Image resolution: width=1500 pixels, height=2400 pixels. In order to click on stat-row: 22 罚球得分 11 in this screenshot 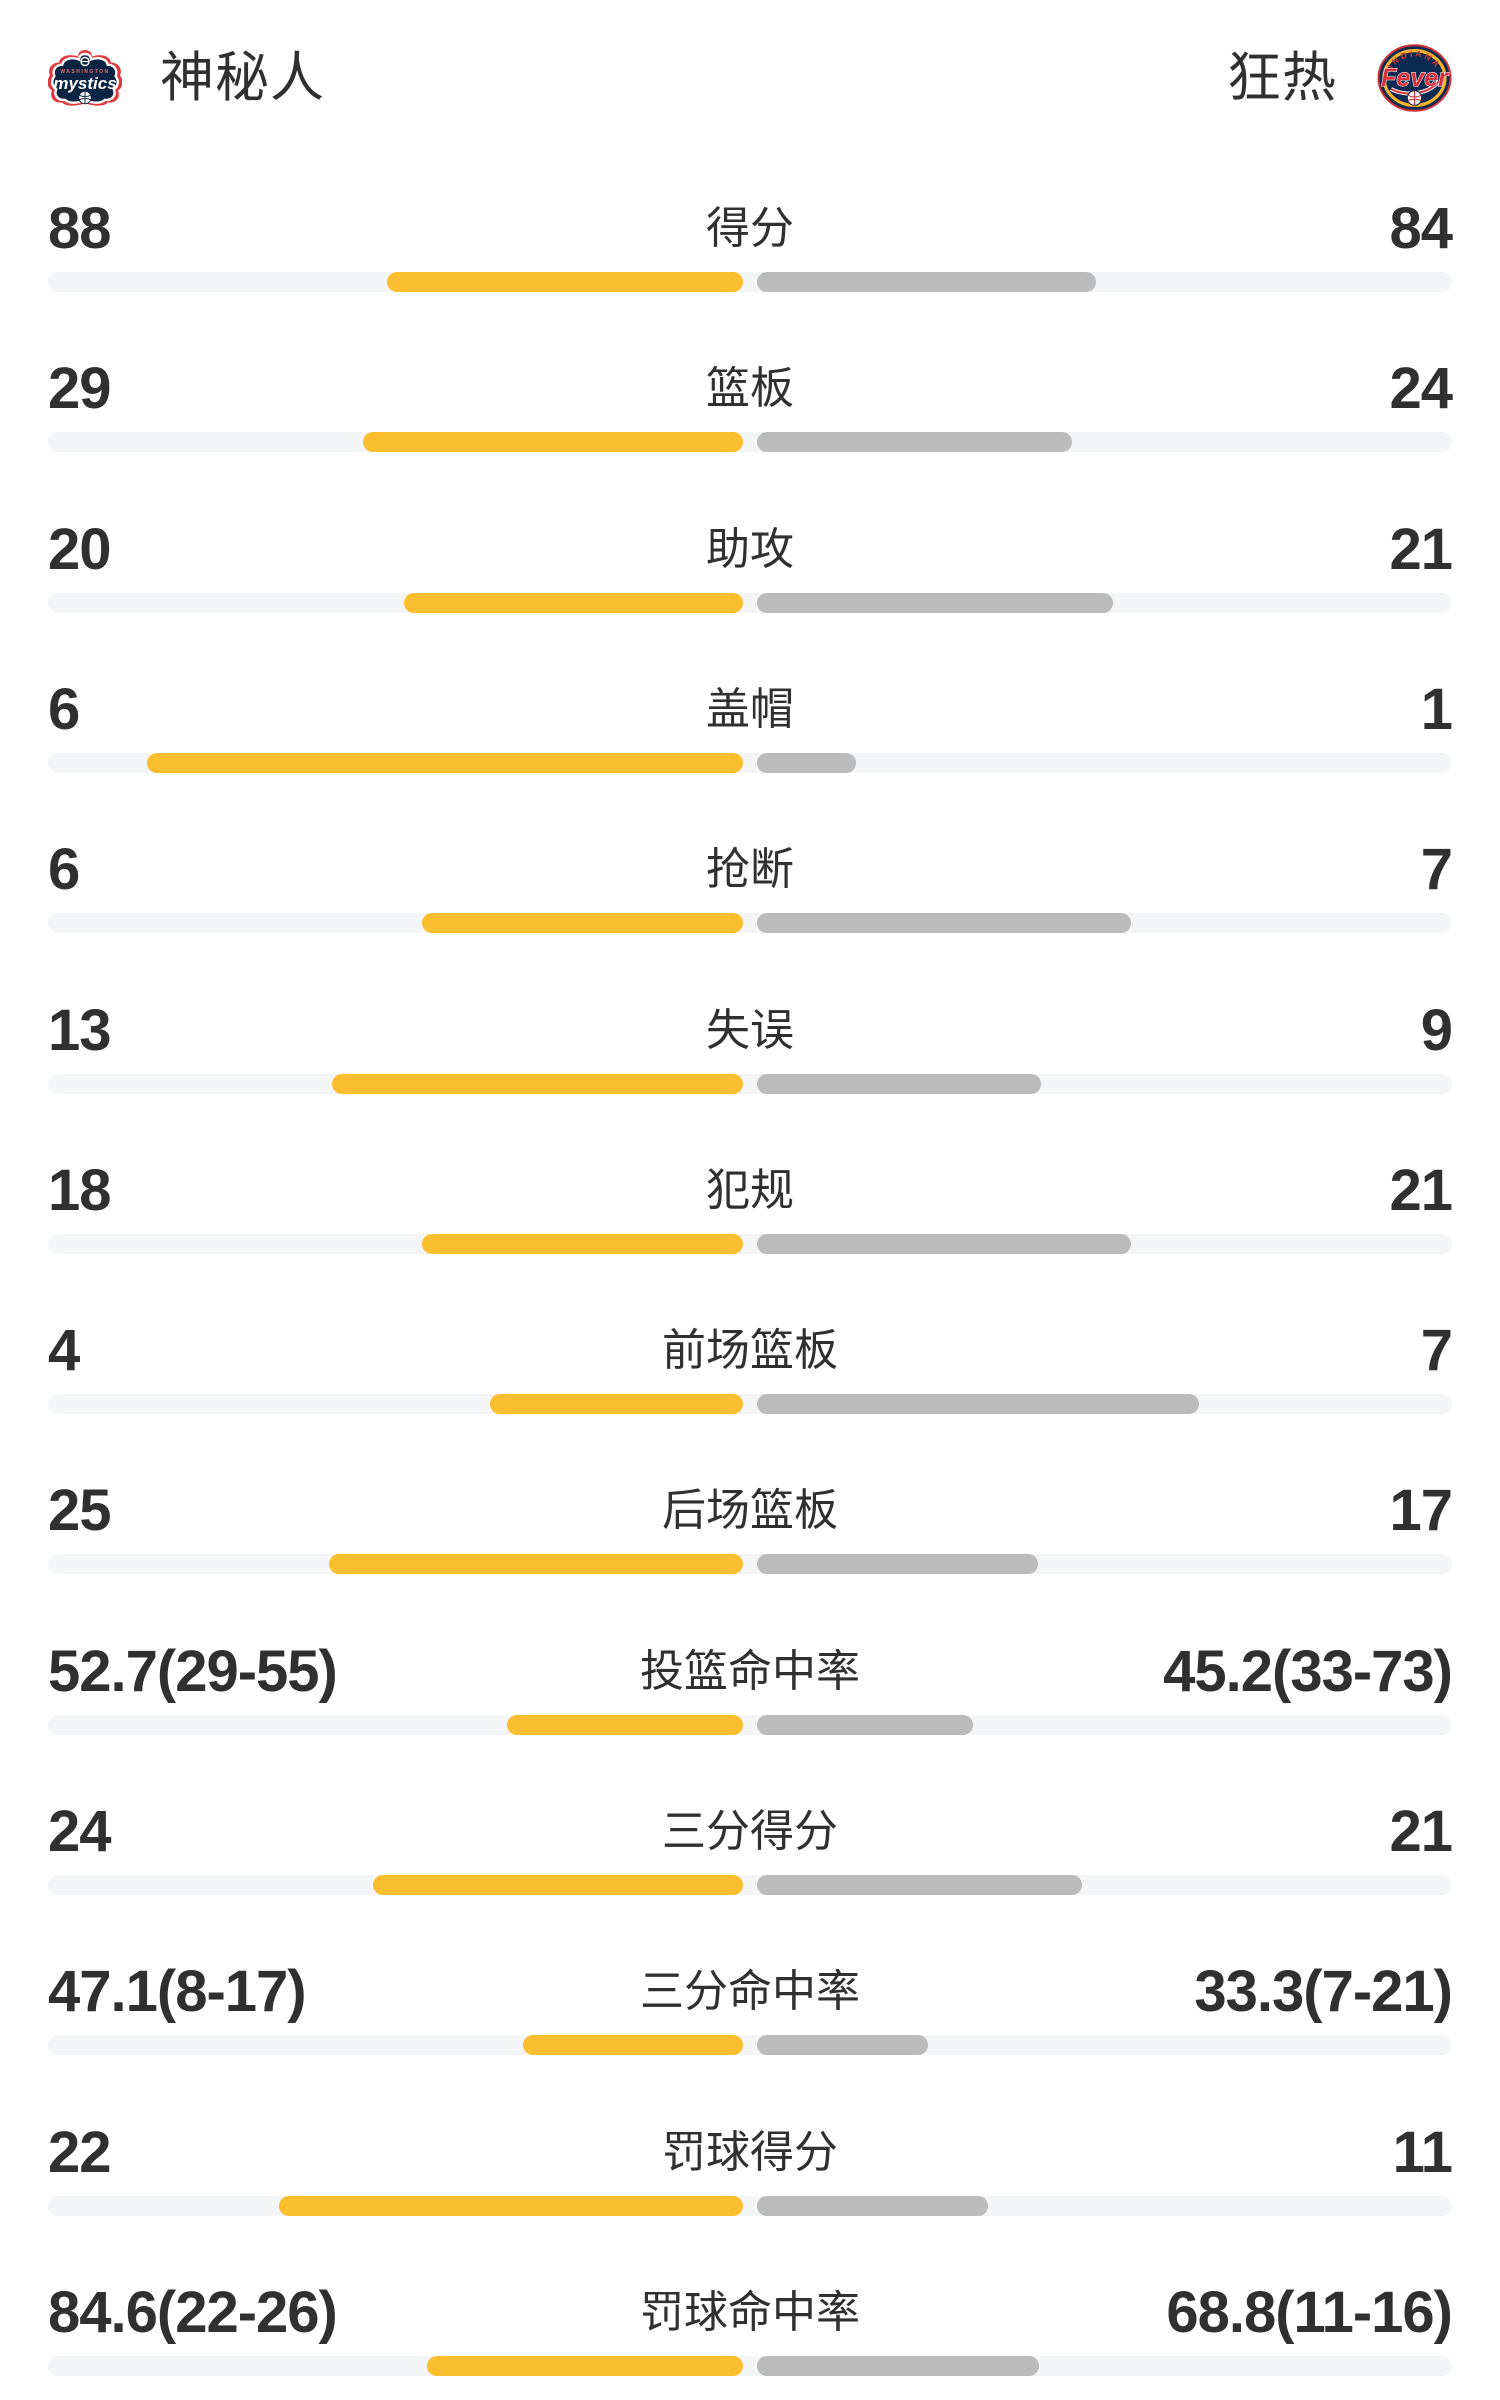, I will do `click(750, 2148)`.